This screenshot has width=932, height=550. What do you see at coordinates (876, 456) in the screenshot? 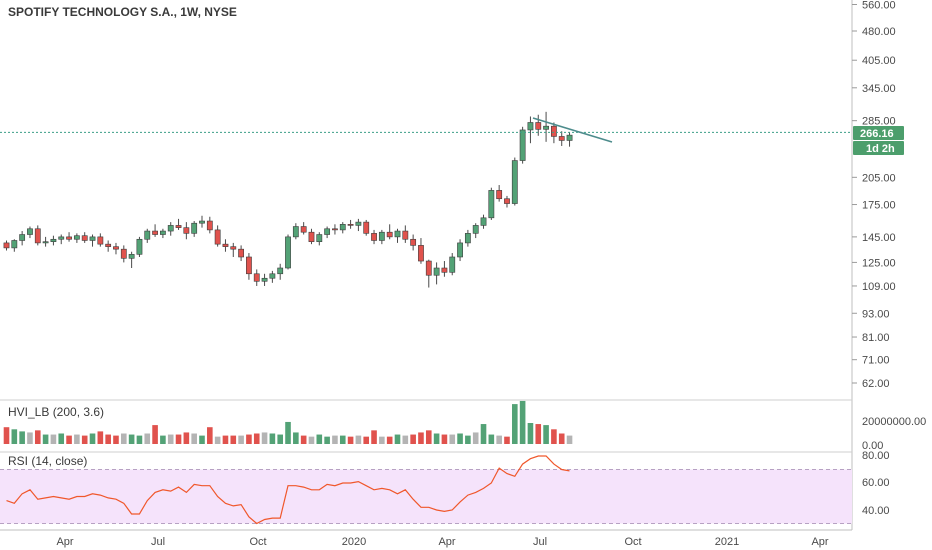
I see `rsi-tick-80: 80.00` at bounding box center [876, 456].